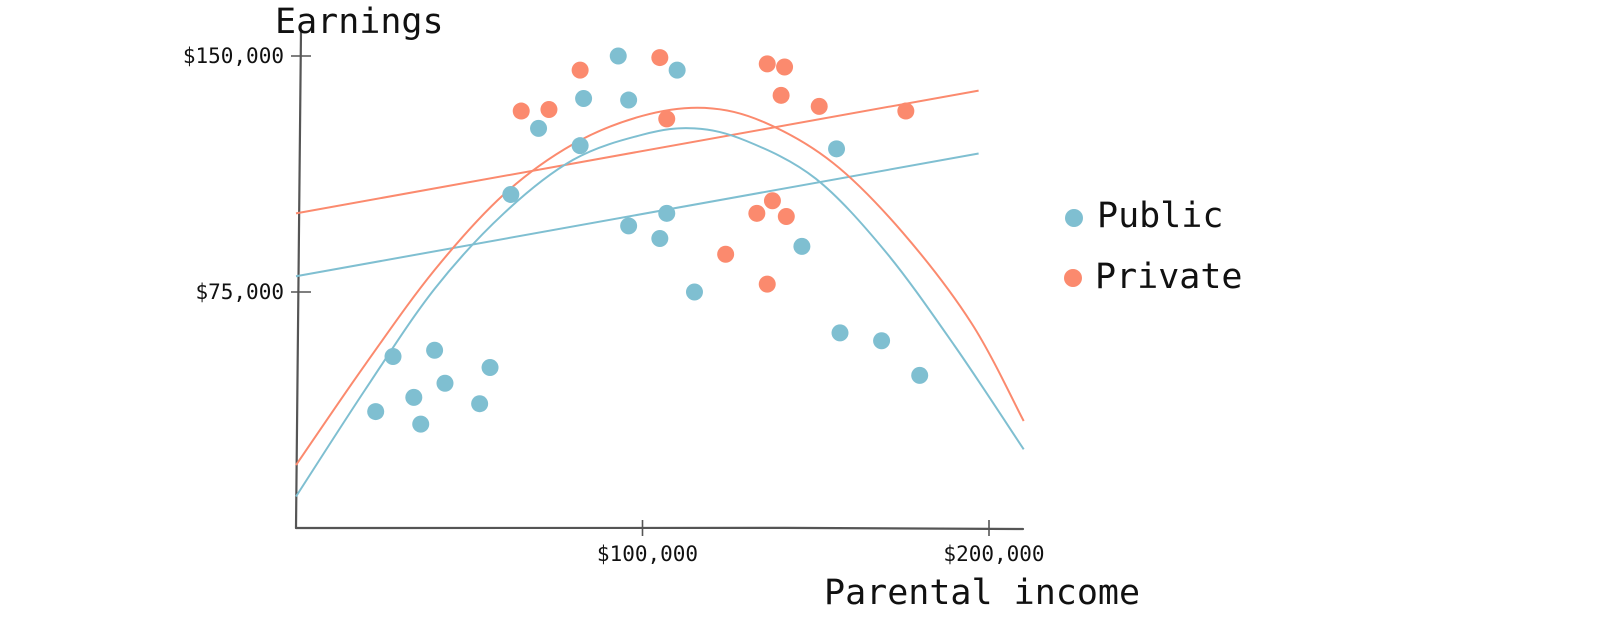 Image resolution: width=1600 pixels, height=640 pixels. Describe the element at coordinates (982, 593) in the screenshot. I see `x-axis-title: Parental income` at that location.